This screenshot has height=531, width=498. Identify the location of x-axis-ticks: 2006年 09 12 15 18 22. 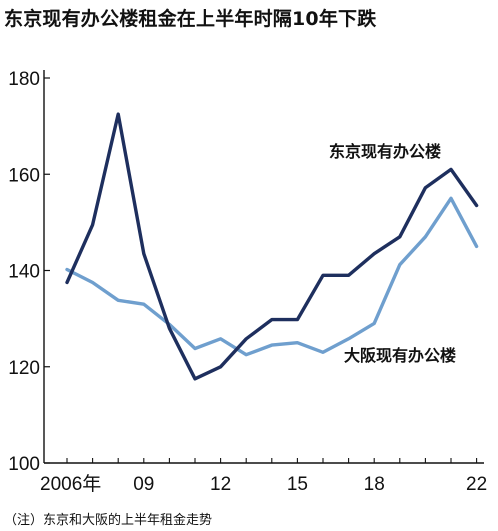
(263, 476).